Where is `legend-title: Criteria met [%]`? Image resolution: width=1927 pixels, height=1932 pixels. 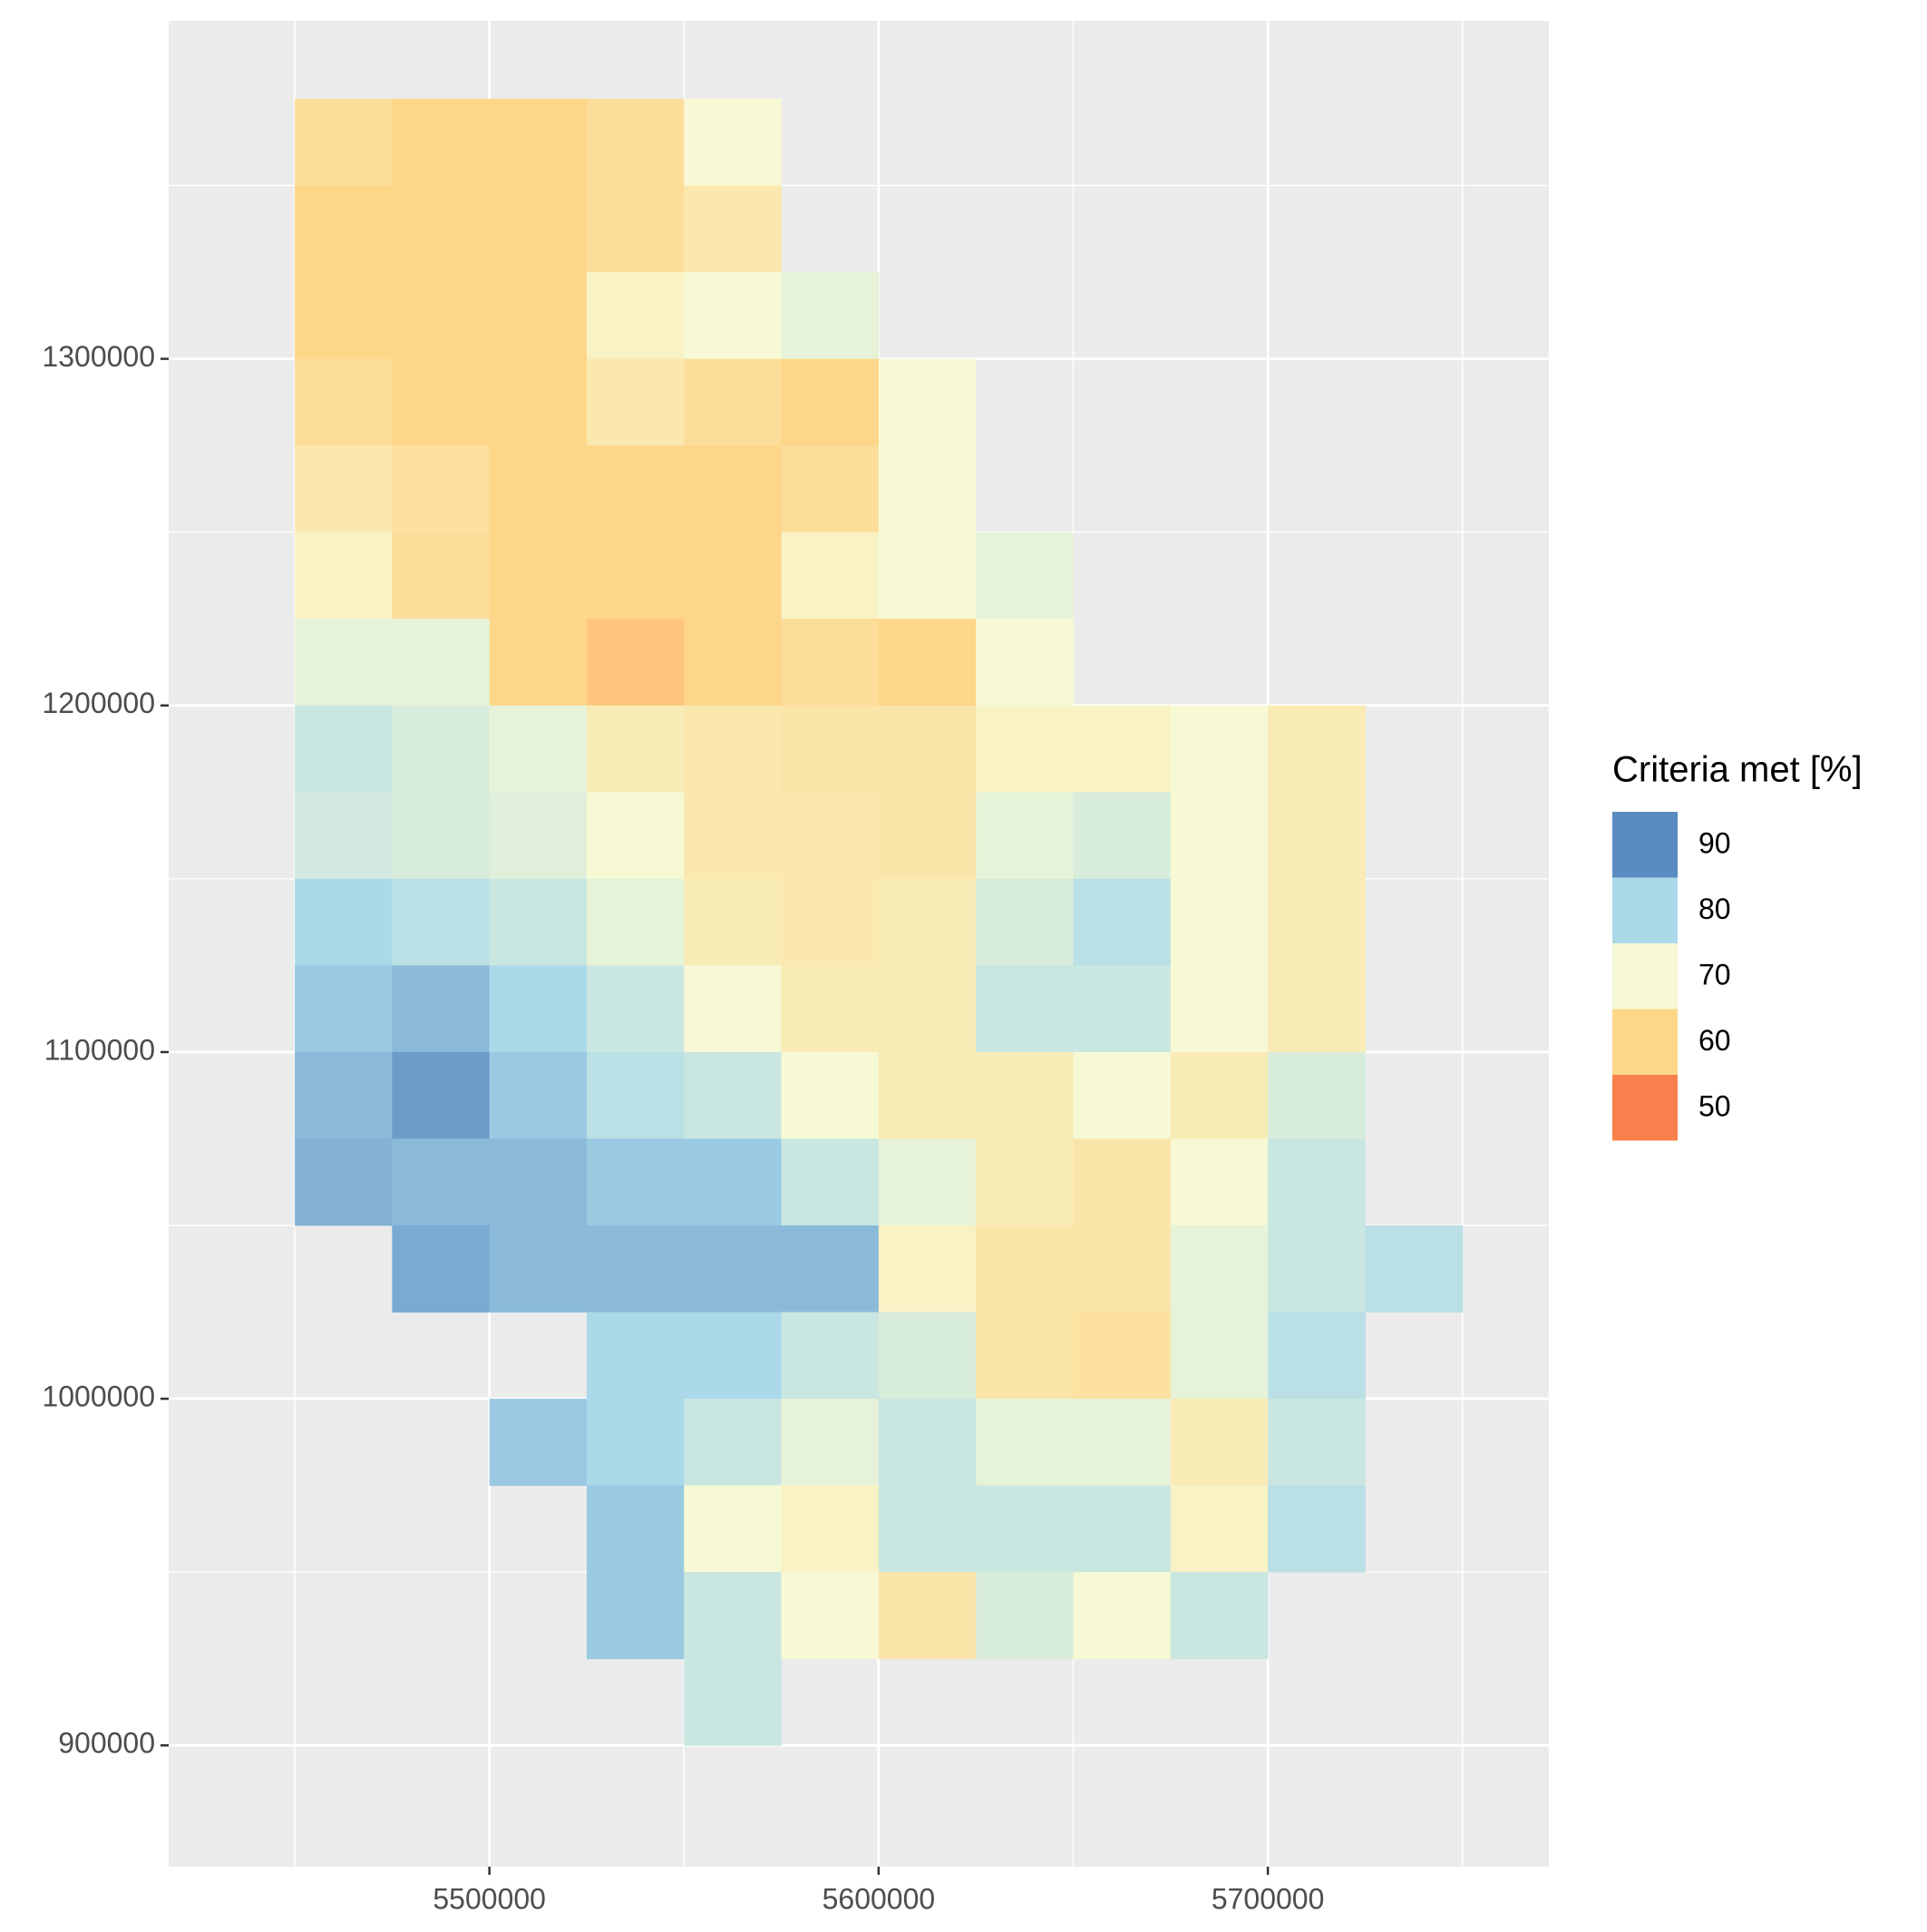 legend-title: Criteria met [%] is located at coordinates (1737, 770).